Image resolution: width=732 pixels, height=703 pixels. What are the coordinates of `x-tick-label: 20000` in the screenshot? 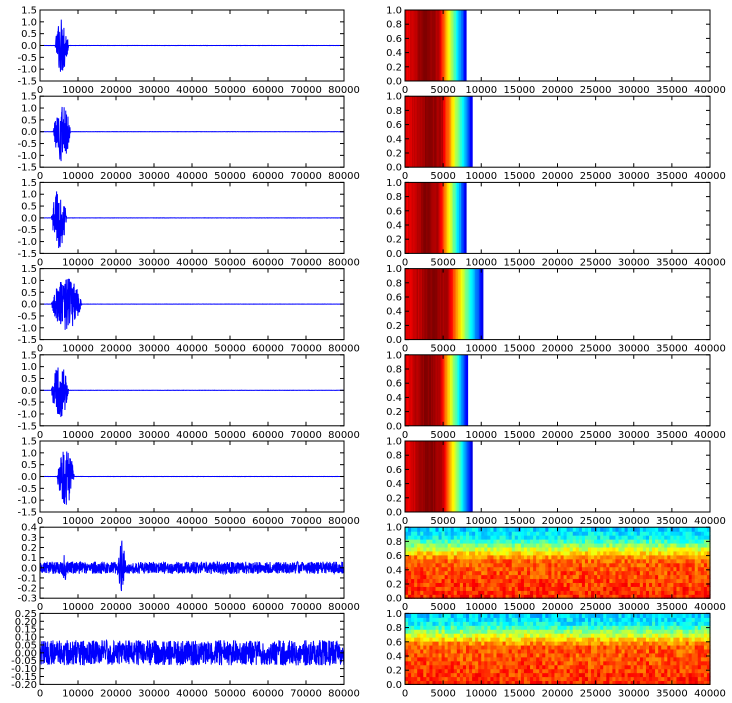 It's located at (558, 435).